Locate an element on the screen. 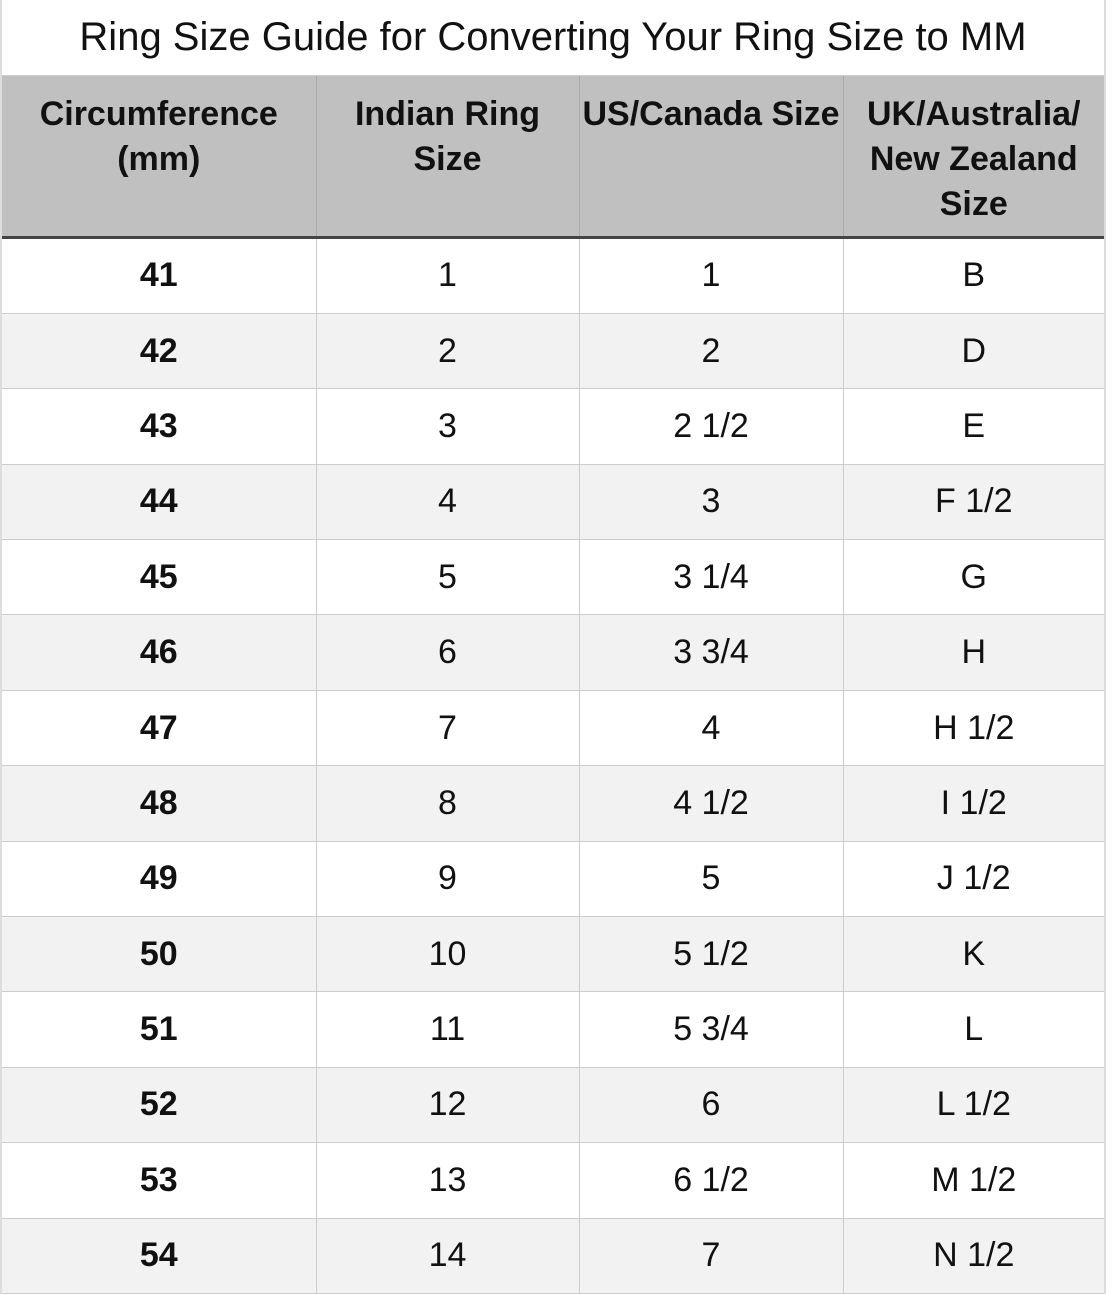 Image resolution: width=1113 pixels, height=1294 pixels. cell-indian-size: 9 is located at coordinates (448, 879).